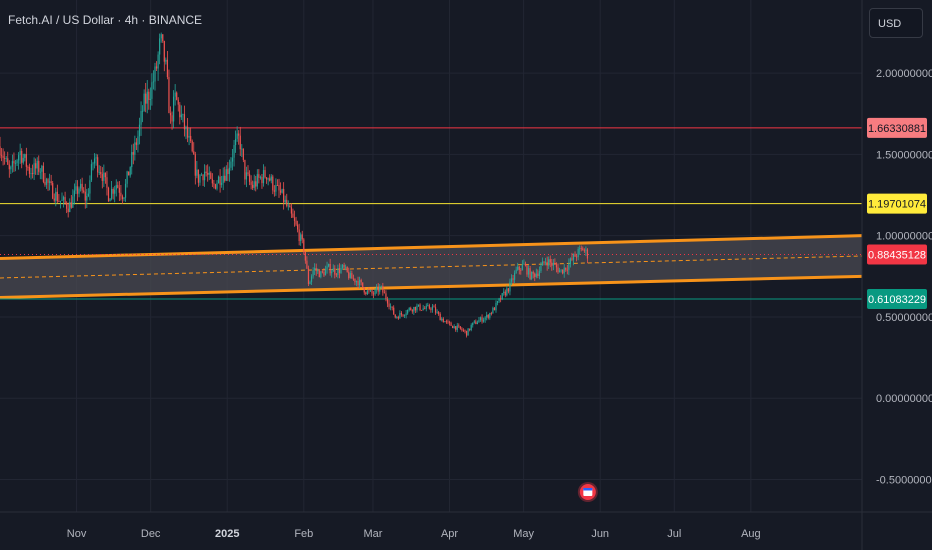  Describe the element at coordinates (904, 399) in the screenshot. I see `price-tick-label: 0.00000000` at that location.